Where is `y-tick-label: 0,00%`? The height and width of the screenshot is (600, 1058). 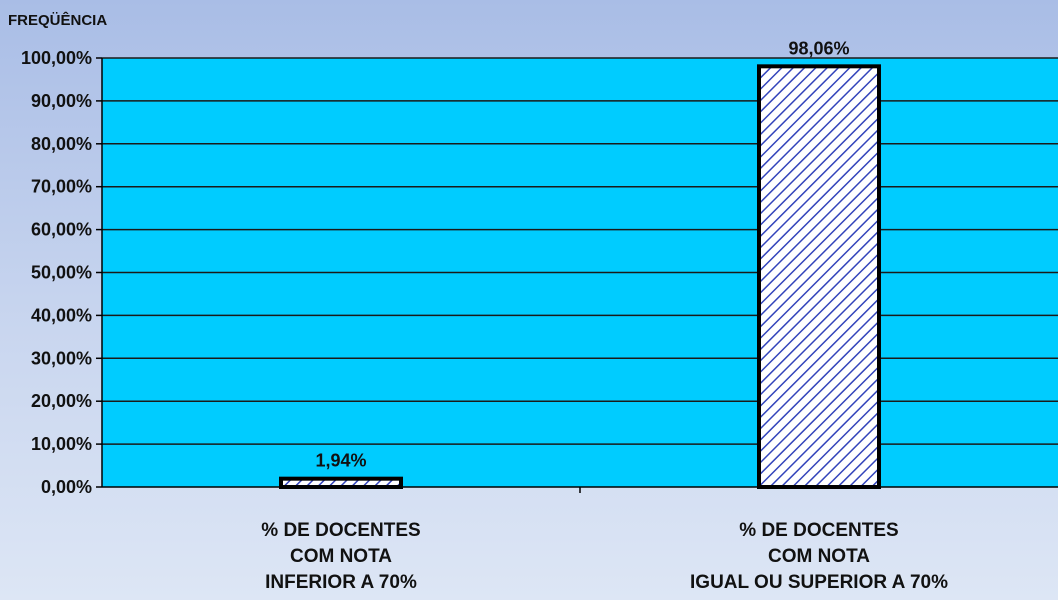 y-tick-label: 0,00% is located at coordinates (66, 487).